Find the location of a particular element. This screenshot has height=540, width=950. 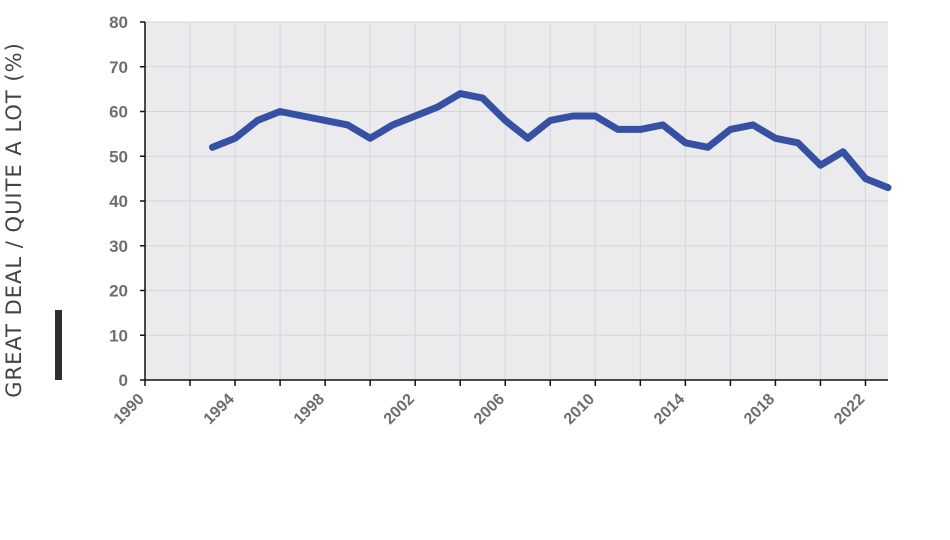

x-tick-label: 2022 is located at coordinates (849, 409).